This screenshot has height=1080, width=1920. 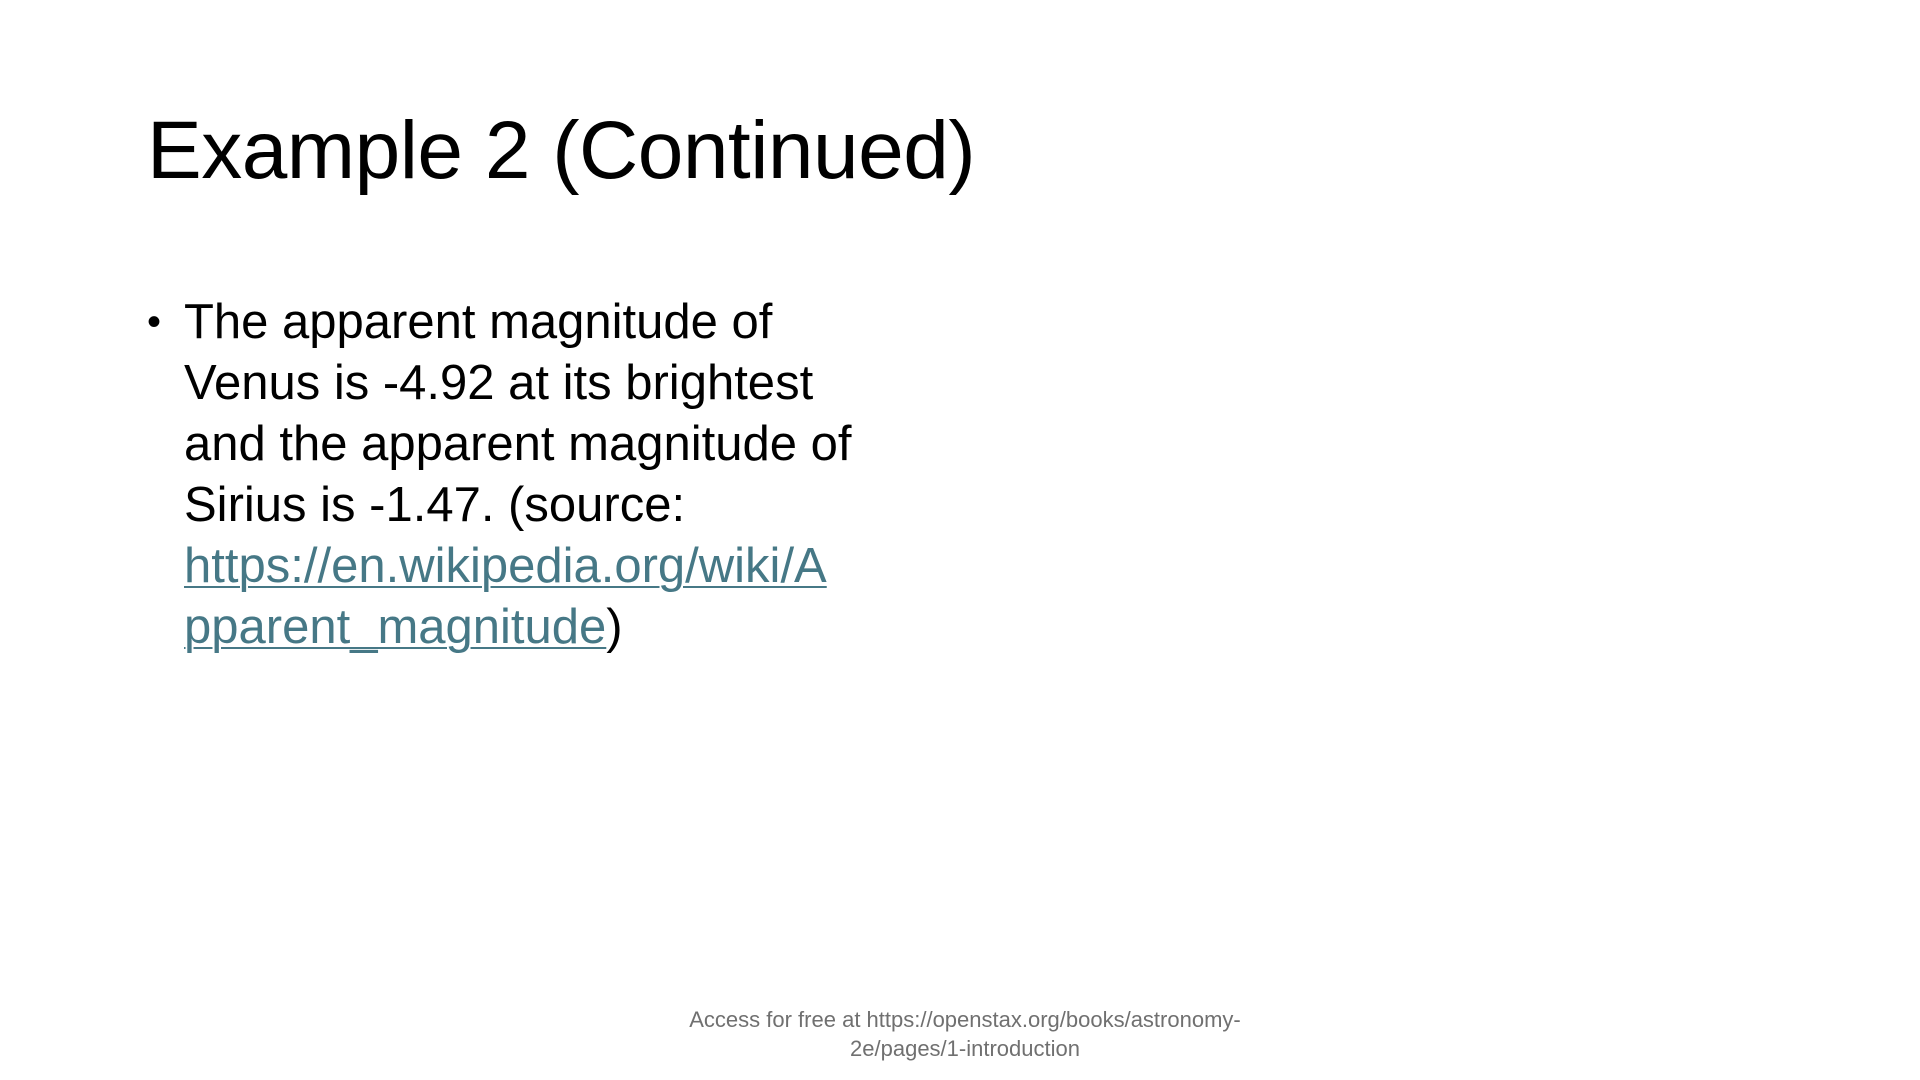 What do you see at coordinates (965, 1048) in the screenshot?
I see `footer-line-2: 2e/pages/1-introduction` at bounding box center [965, 1048].